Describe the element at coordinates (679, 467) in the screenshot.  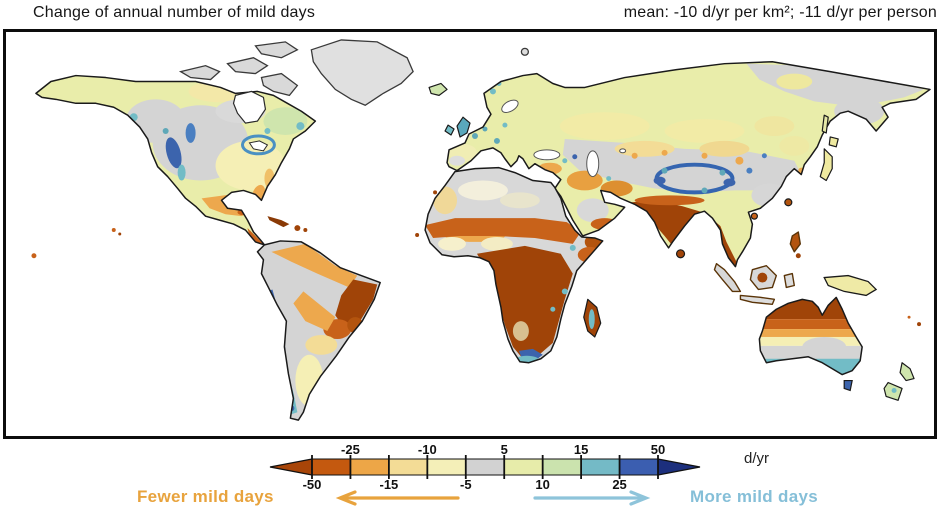
I see `colorbar-right-arrow` at that location.